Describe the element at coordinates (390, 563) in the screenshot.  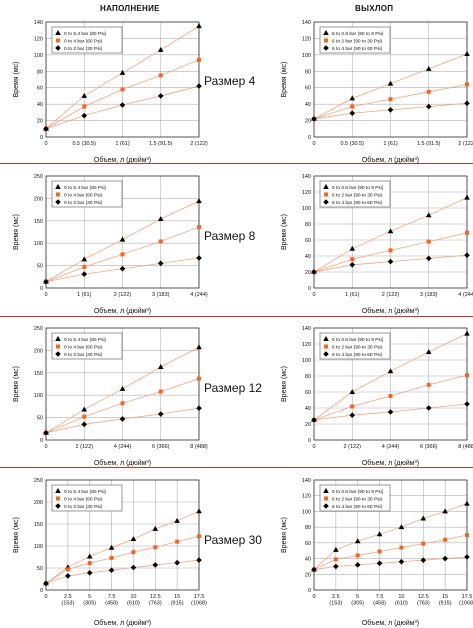
I see `series-line` at that location.